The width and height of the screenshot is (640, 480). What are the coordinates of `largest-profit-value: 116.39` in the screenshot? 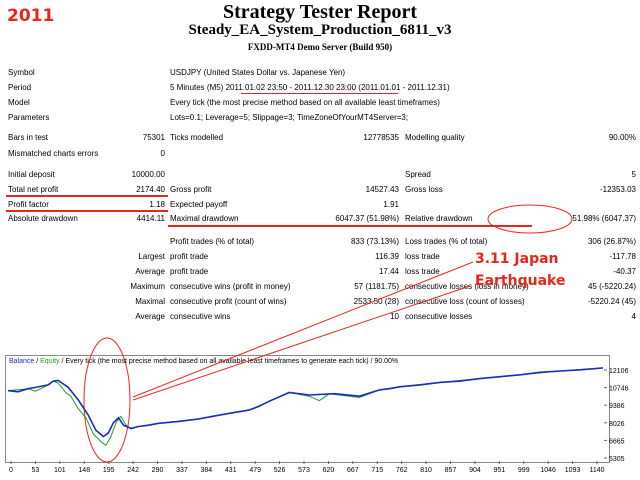 It's located at (387, 256).